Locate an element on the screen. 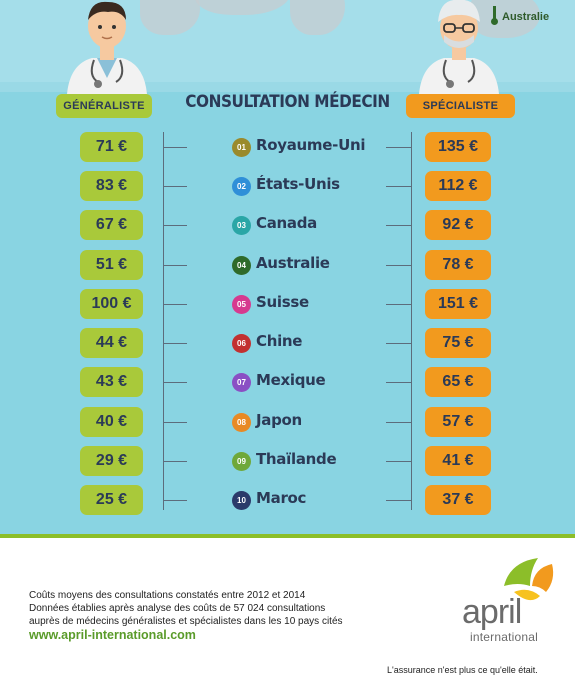 The image size is (575, 692). country-name: Thaïlande is located at coordinates (296, 459).